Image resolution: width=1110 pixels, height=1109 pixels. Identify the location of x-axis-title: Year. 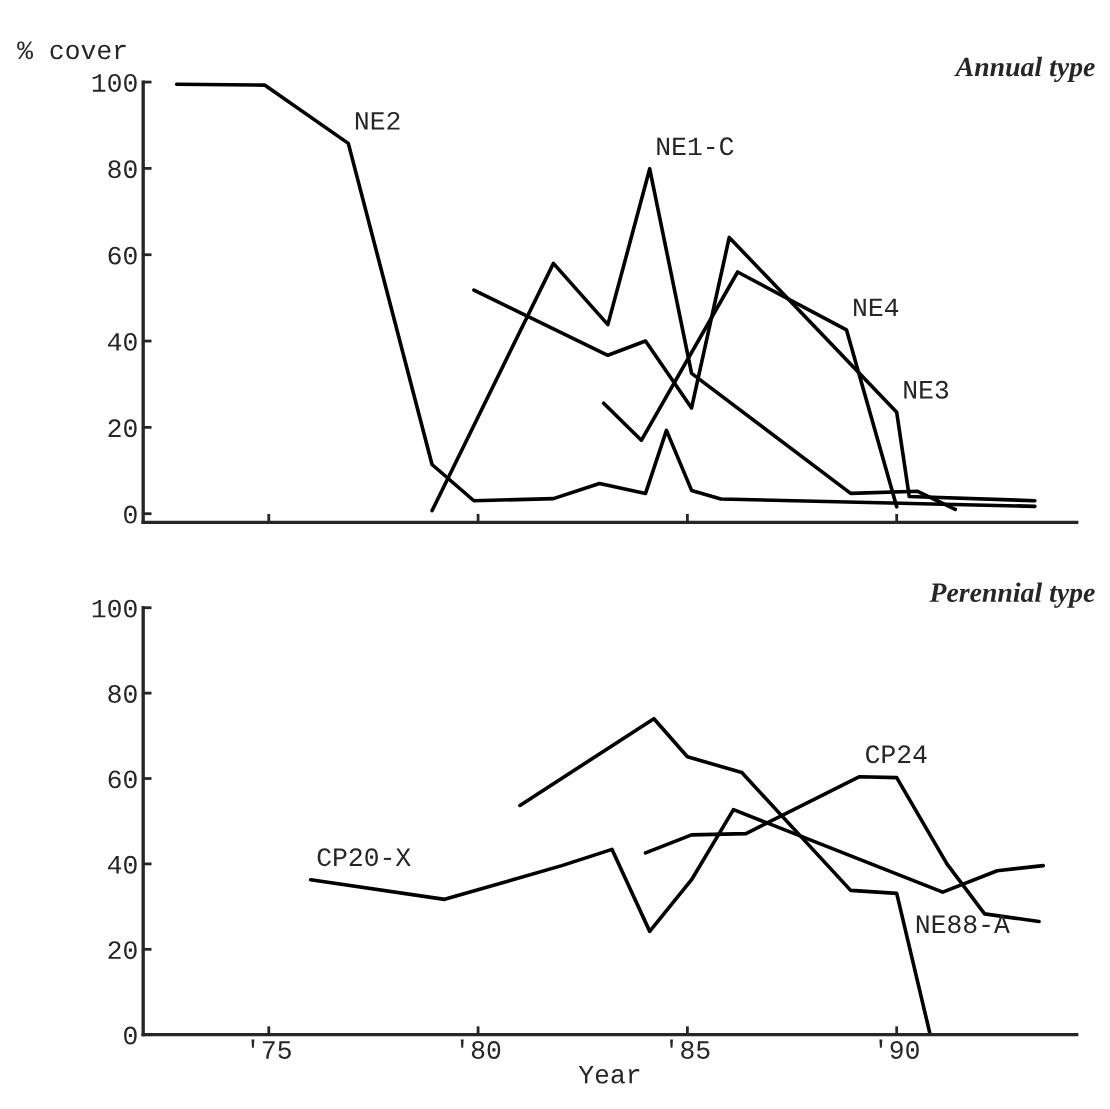
(609, 1074).